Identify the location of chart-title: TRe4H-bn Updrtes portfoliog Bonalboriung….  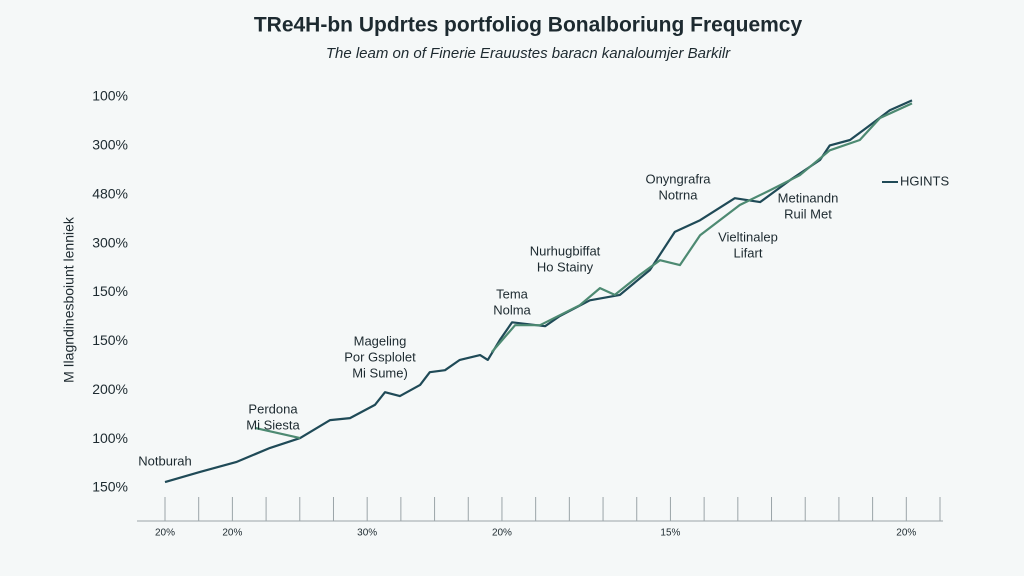
(528, 25).